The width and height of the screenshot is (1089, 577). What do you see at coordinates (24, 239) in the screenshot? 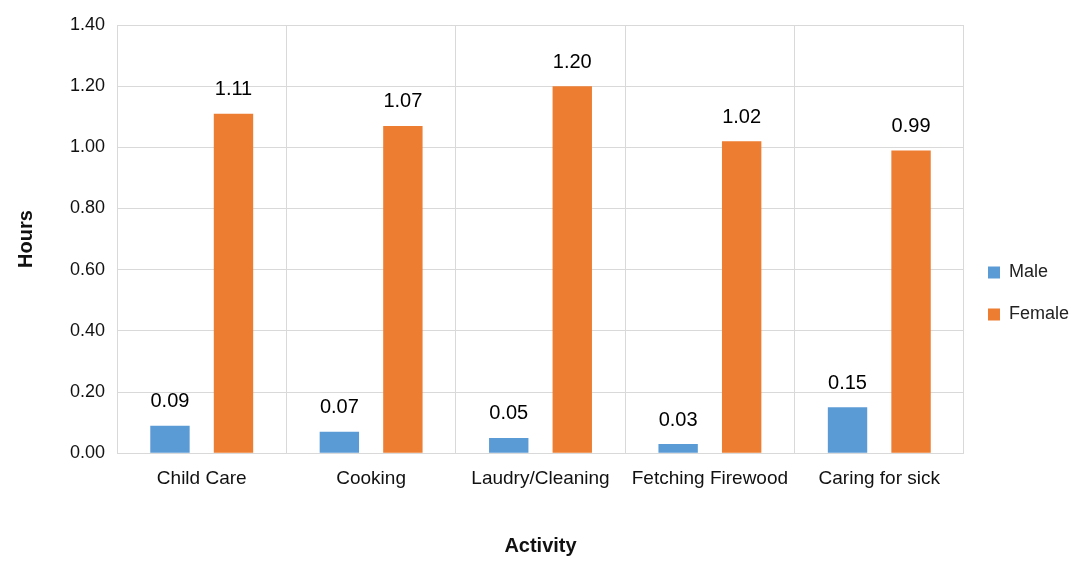
I see `y-axis-title: Hours` at bounding box center [24, 239].